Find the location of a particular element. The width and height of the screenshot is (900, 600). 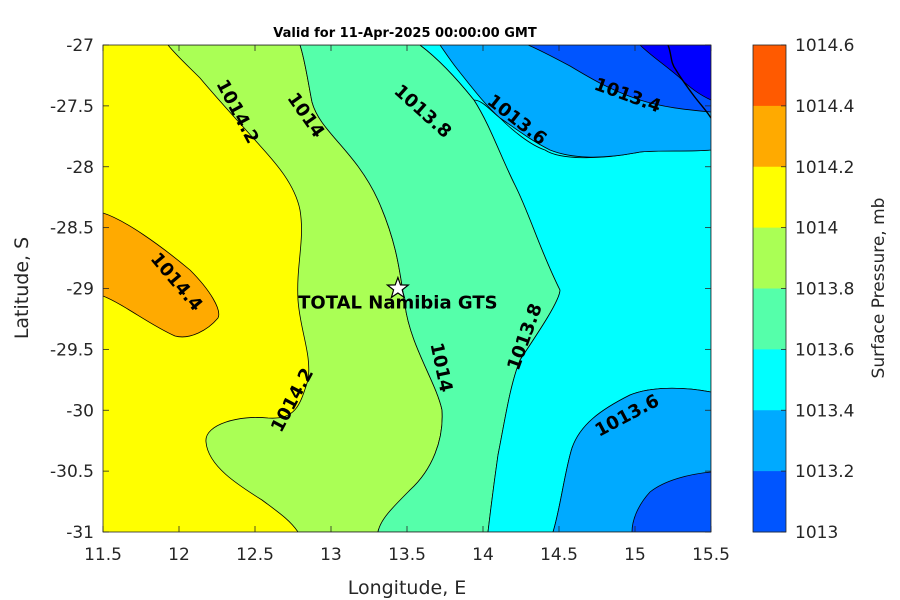

site-layer: TOTAL Namibia GTS is located at coordinates (398, 294).